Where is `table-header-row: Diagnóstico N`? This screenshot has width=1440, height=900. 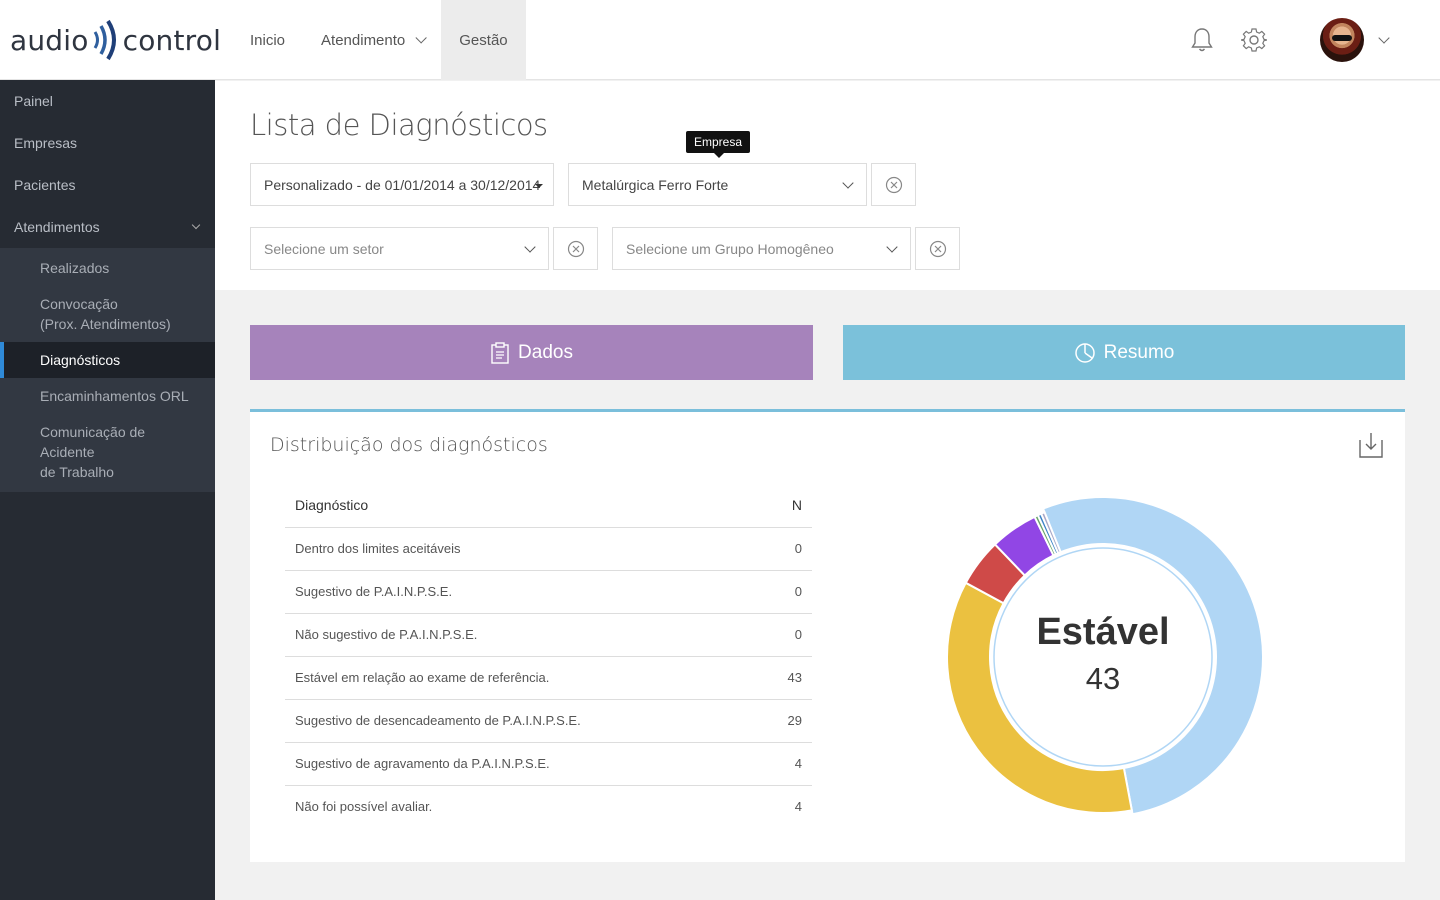 table-header-row: Diagnóstico N is located at coordinates (548, 506).